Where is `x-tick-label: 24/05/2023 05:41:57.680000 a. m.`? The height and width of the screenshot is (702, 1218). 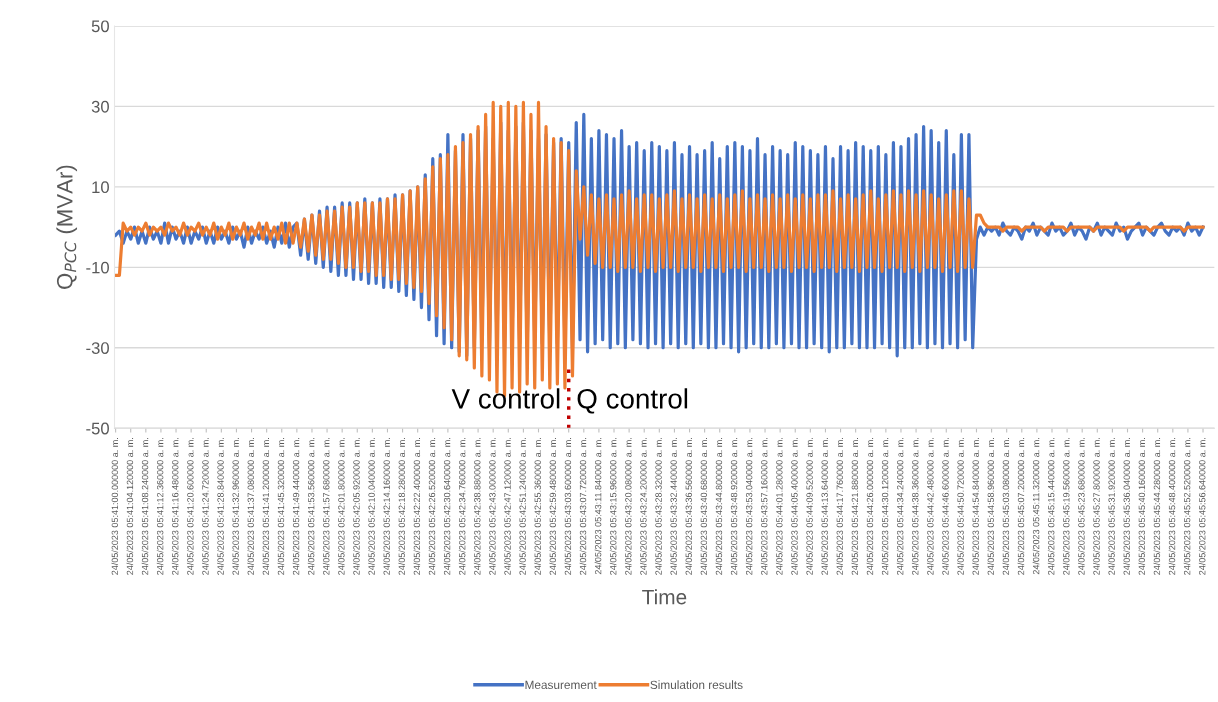
x-tick-label: 24/05/2023 05:41:57.680000 a. m. is located at coordinates (326, 506).